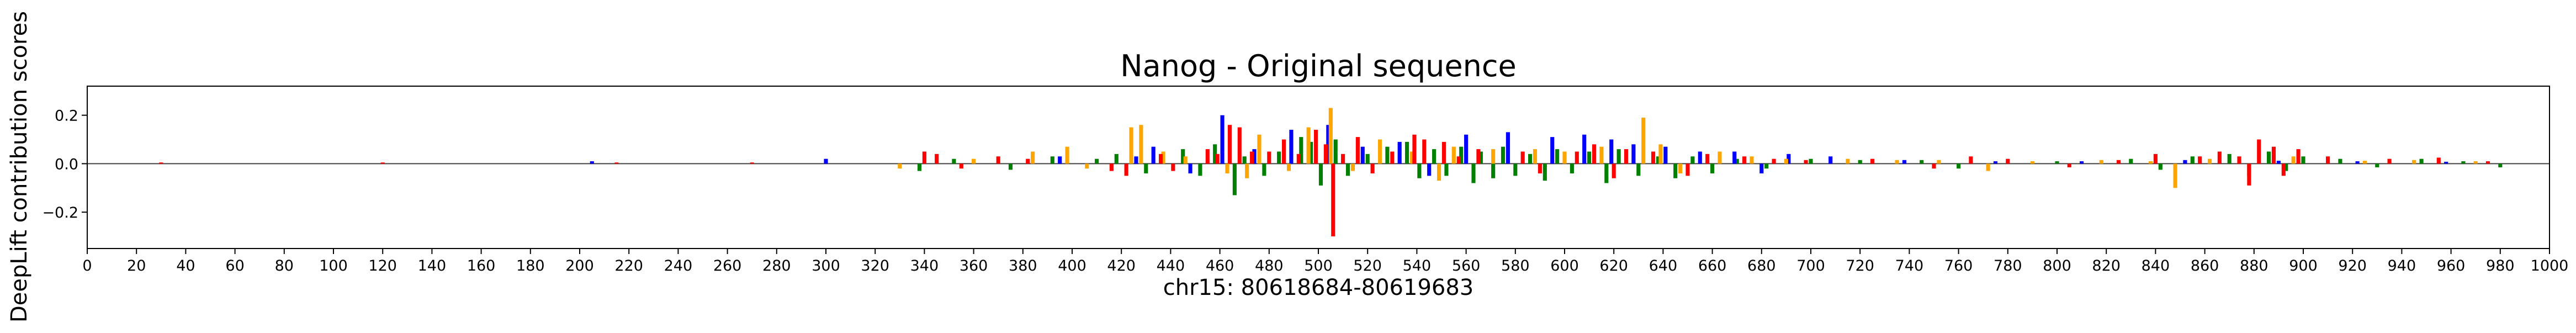  I want to click on x-tick-label: 20, so click(136, 265).